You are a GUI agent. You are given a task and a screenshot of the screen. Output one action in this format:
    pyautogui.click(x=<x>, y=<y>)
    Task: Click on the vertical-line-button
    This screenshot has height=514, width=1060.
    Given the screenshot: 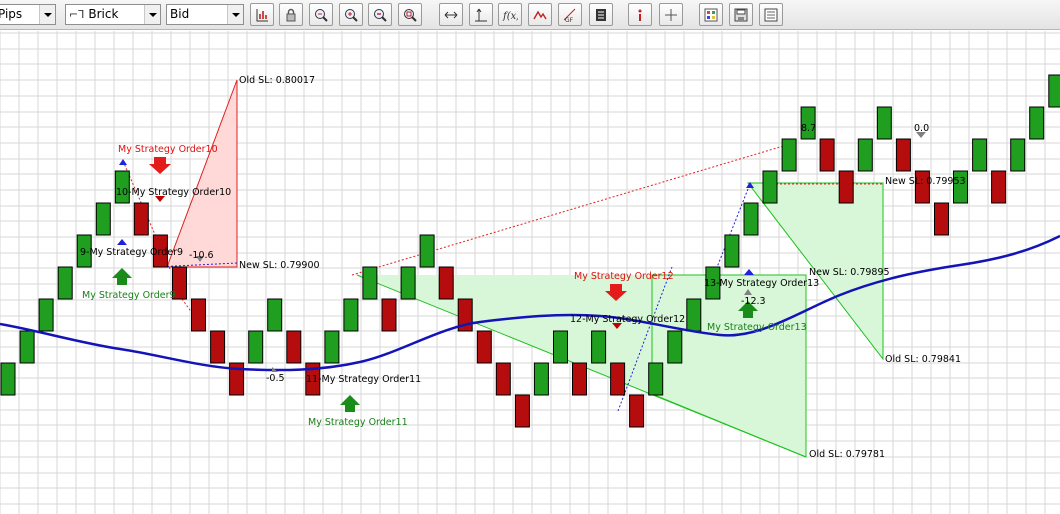 What is the action you would take?
    pyautogui.click(x=481, y=14)
    